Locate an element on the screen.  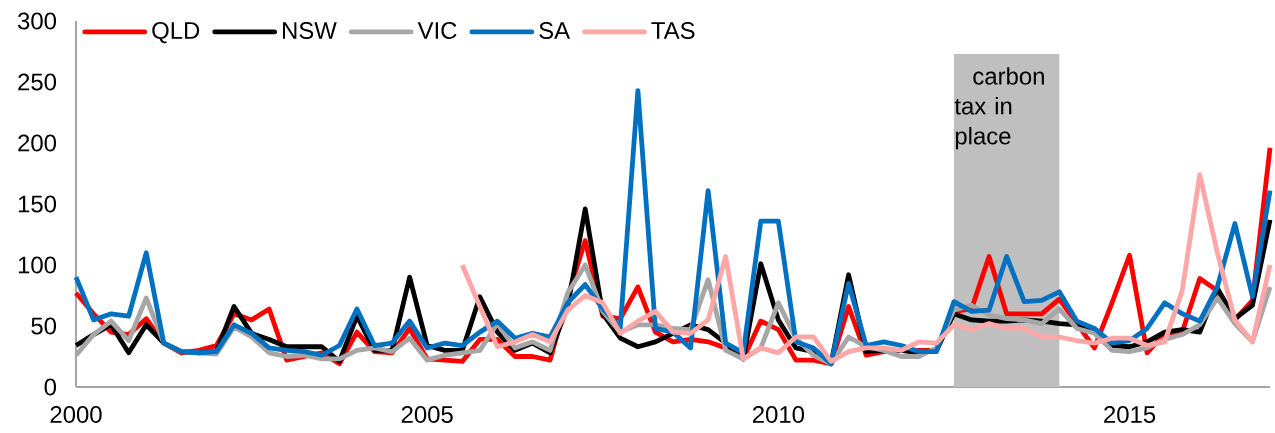
y-tick-label: 300 is located at coordinates (37, 21).